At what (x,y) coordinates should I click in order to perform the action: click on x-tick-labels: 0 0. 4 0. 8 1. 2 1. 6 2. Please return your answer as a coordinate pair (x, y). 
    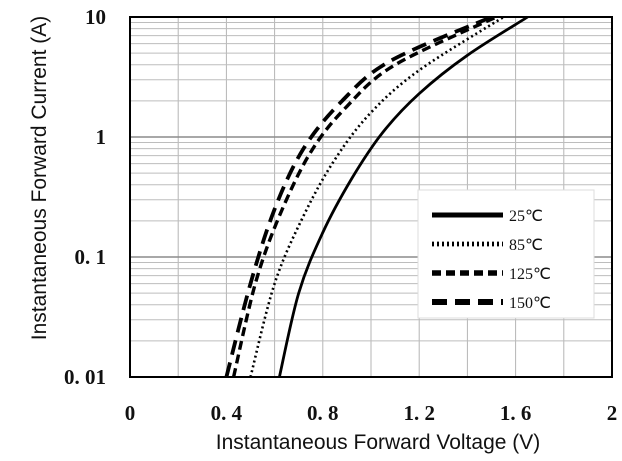
    Looking at the image, I should click on (371, 413).